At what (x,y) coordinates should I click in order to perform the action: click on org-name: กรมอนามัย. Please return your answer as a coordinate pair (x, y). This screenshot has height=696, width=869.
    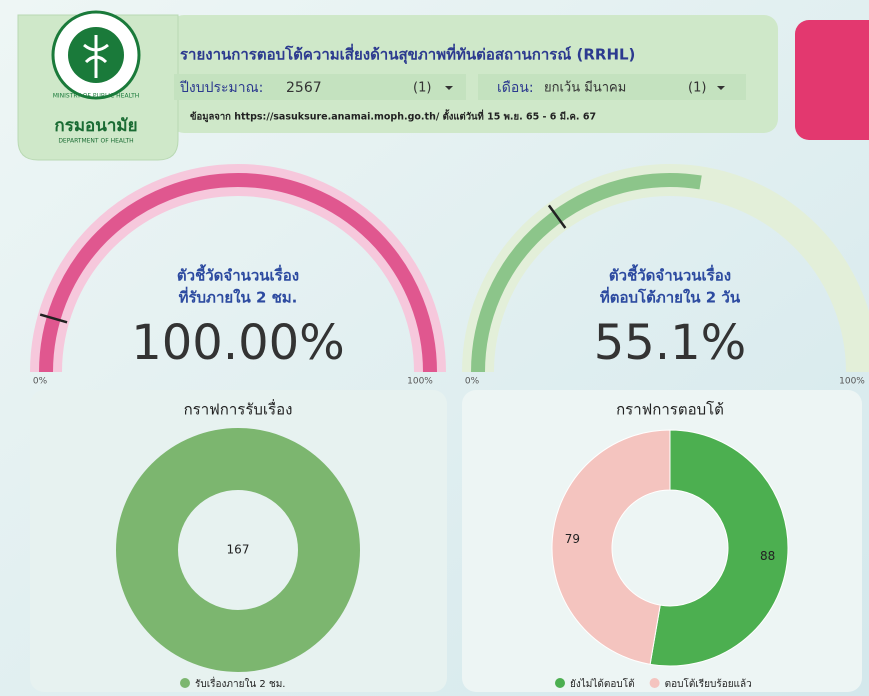
    Looking at the image, I should click on (95, 126).